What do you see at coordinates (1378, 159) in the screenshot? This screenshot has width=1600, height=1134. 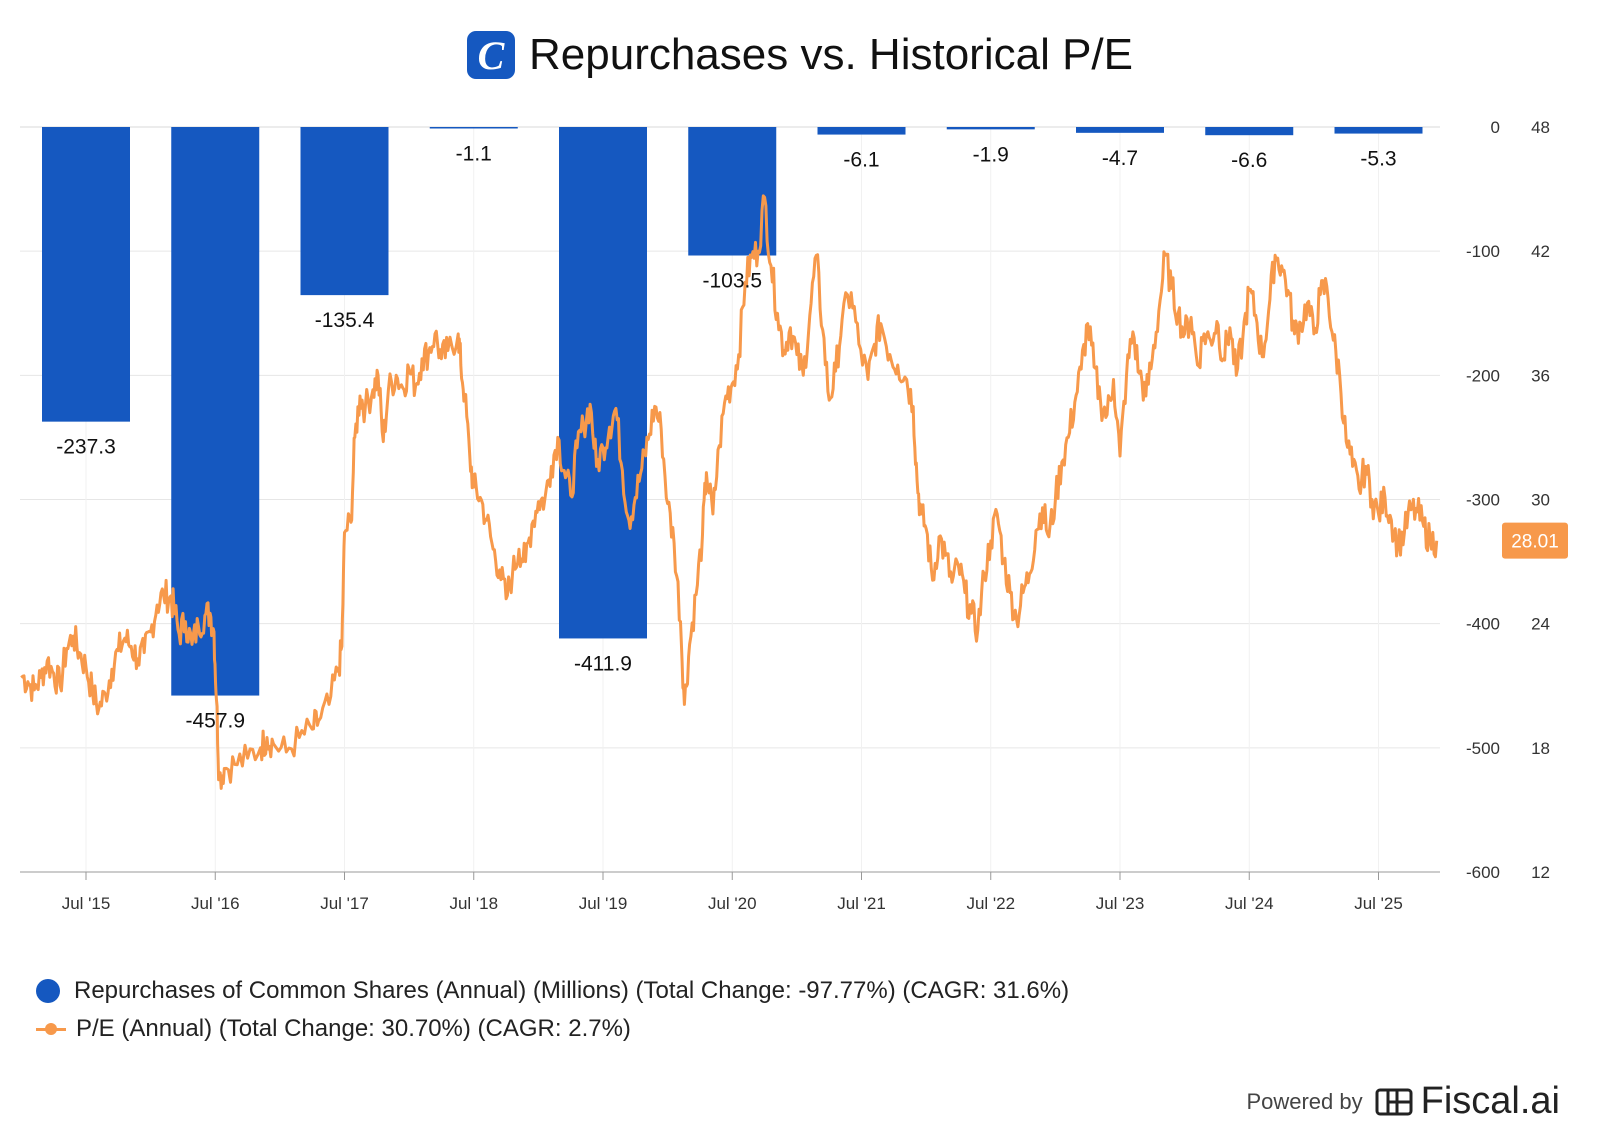 I see `bar-value-label: -5.3` at bounding box center [1378, 159].